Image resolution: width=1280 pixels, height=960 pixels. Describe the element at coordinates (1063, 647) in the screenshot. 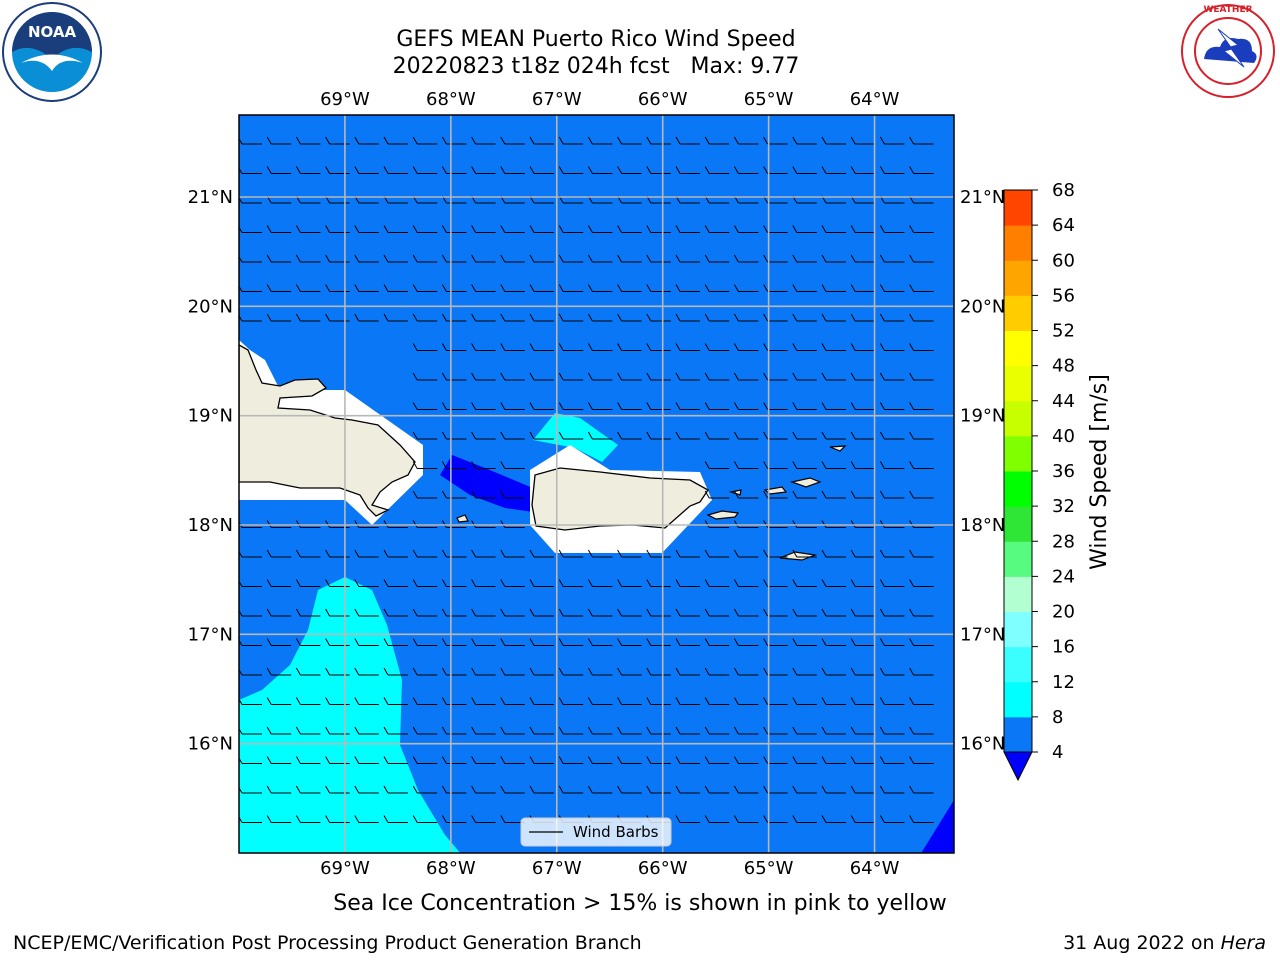

I see `colorbar-tick-label: 16` at that location.